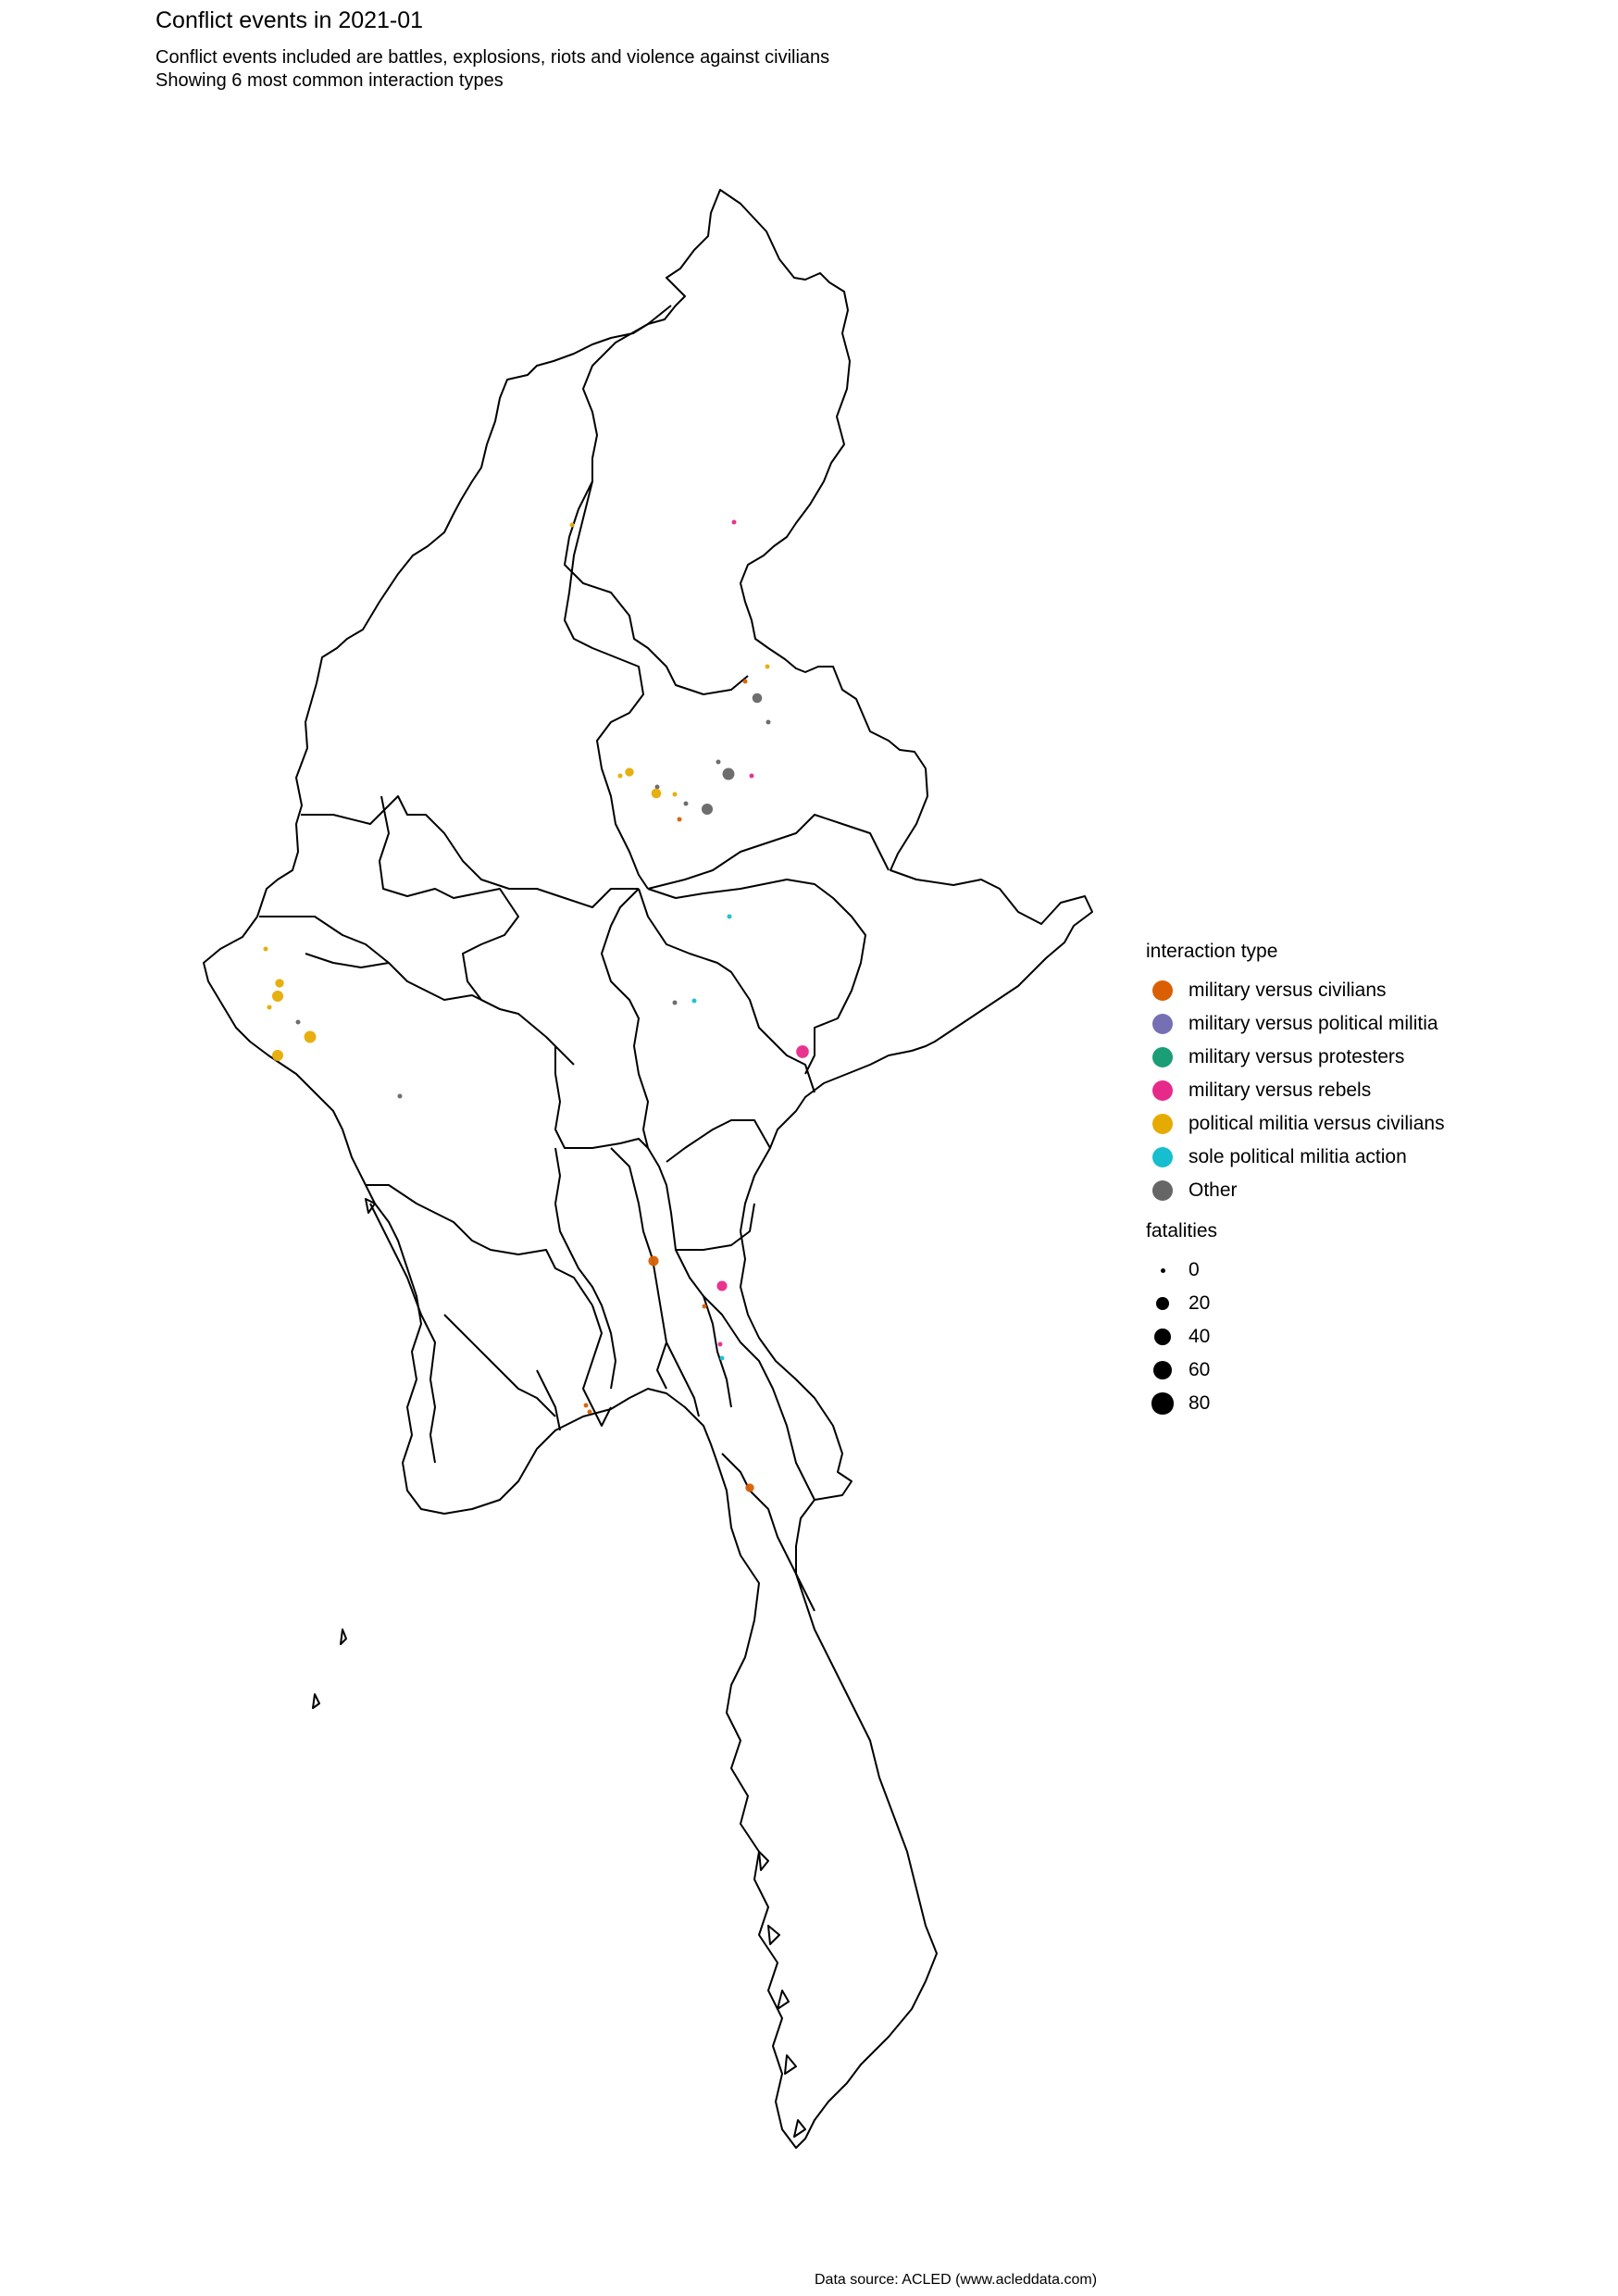 The height and width of the screenshot is (2296, 1618). What do you see at coordinates (956, 2280) in the screenshot?
I see `data-source-caption: Data source: ACLED (www.acleddata.com)` at bounding box center [956, 2280].